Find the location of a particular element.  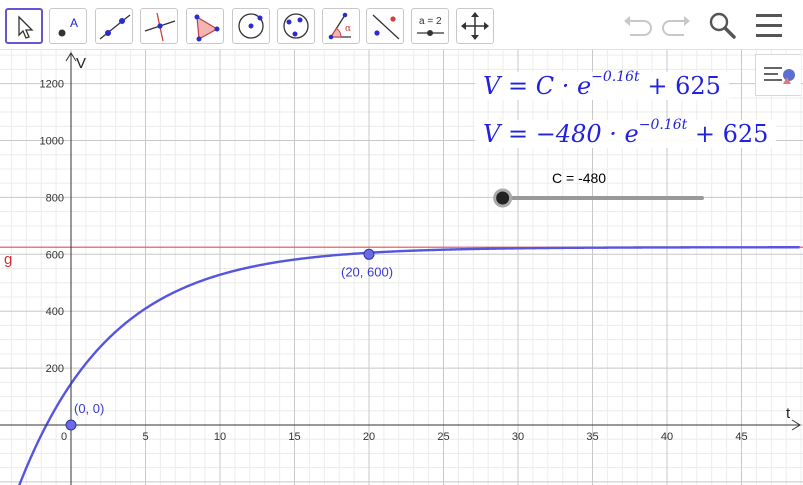

line-g-label: g is located at coordinates (8, 259).